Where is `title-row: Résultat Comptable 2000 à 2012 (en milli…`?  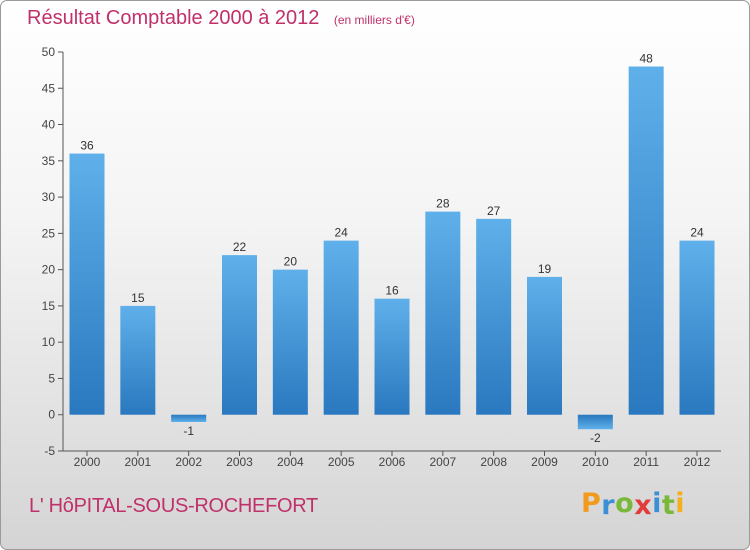
title-row: Résultat Comptable 2000 à 2012 (en milli… is located at coordinates (221, 18).